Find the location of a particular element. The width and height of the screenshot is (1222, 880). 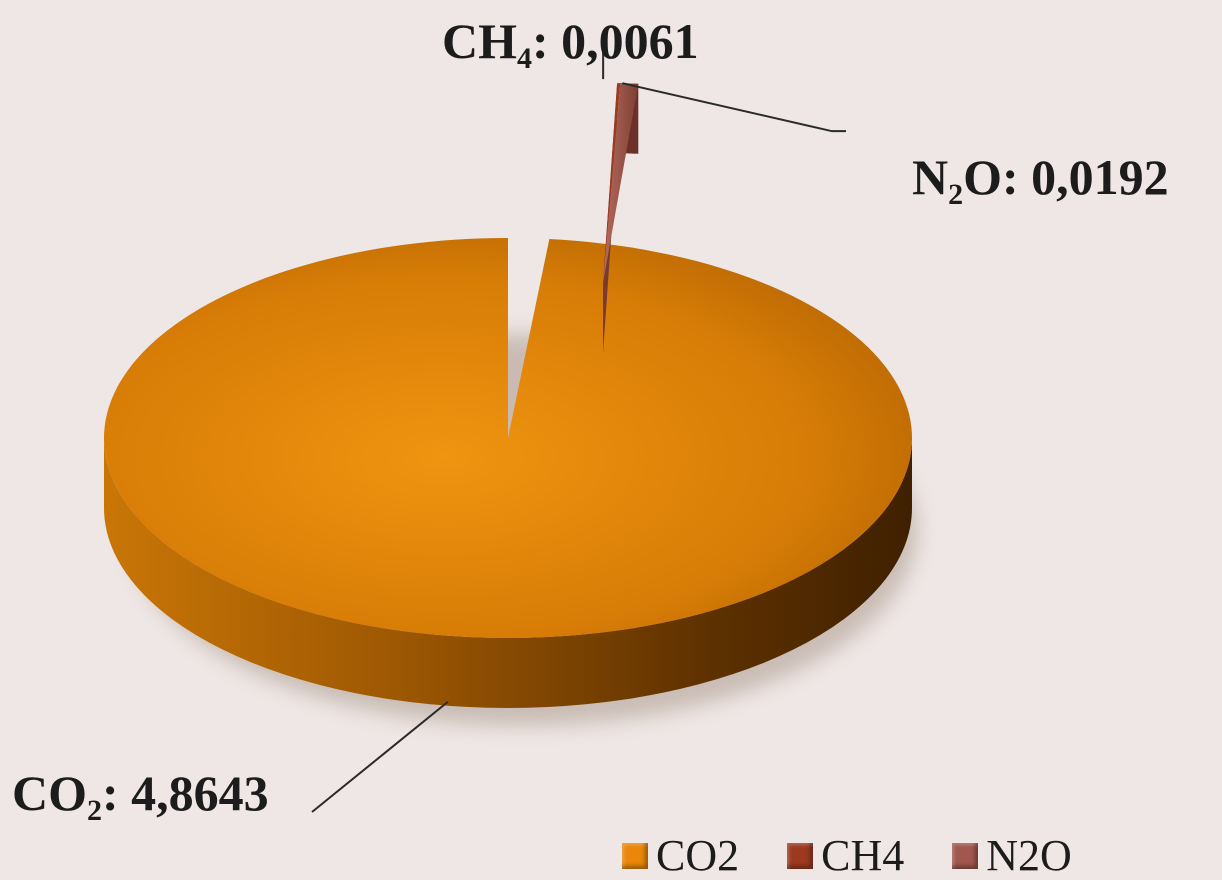

legend-item-co2: CO2 is located at coordinates (680, 856).